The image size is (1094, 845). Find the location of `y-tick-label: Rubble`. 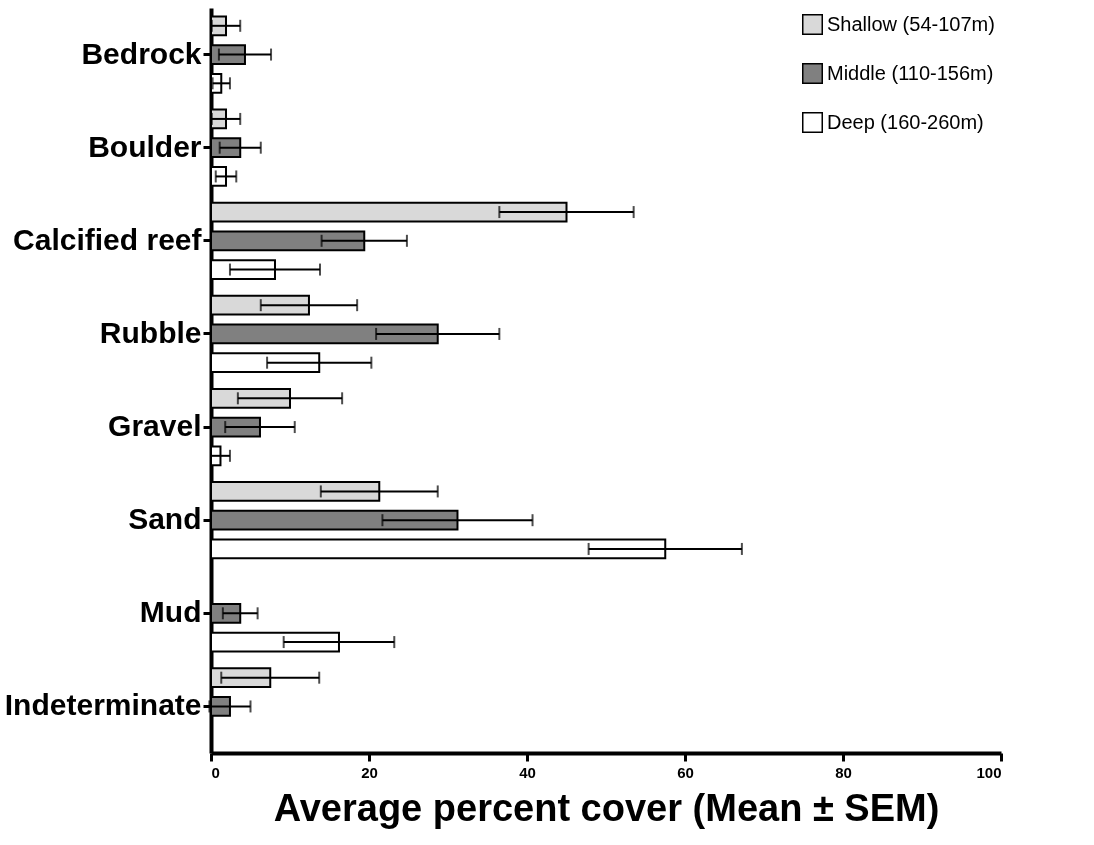

y-tick-label: Rubble is located at coordinates (150, 332).